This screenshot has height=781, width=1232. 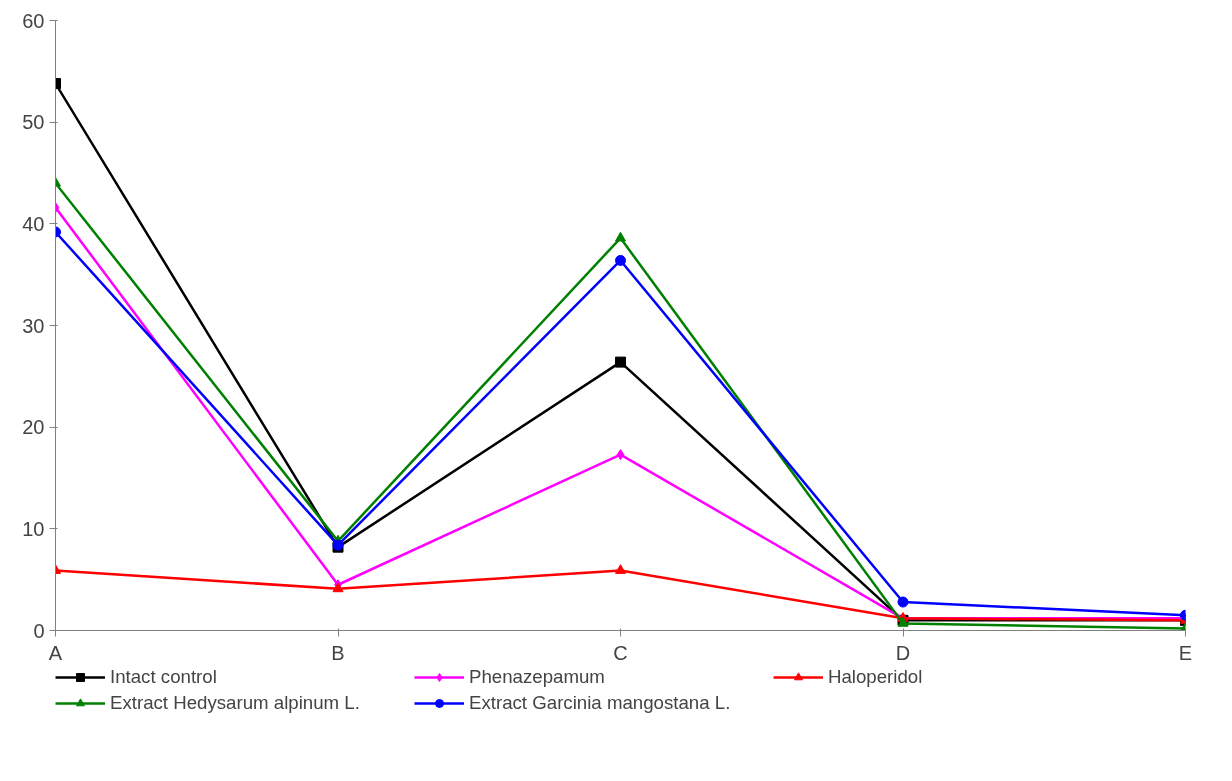 I want to click on x-tick-label: B, so click(x=338, y=652).